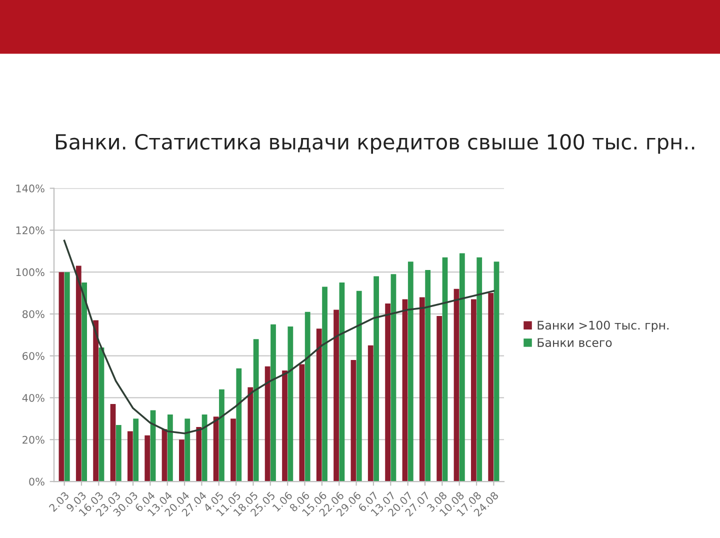 This screenshot has height=538, width=720. I want to click on y-tick-label: 80%, so click(33, 314).